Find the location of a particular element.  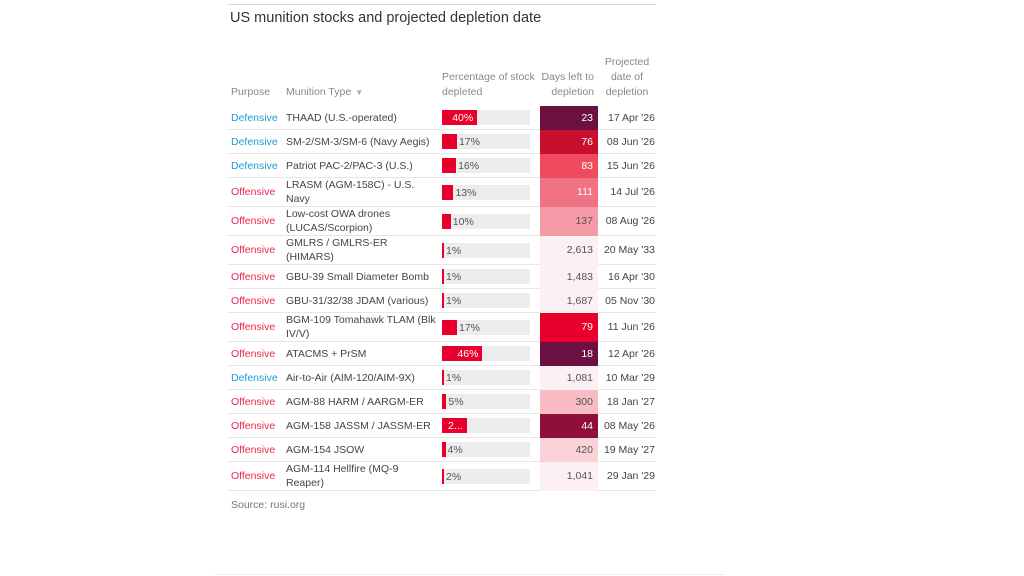

days-left-cell: 111 is located at coordinates (569, 192).